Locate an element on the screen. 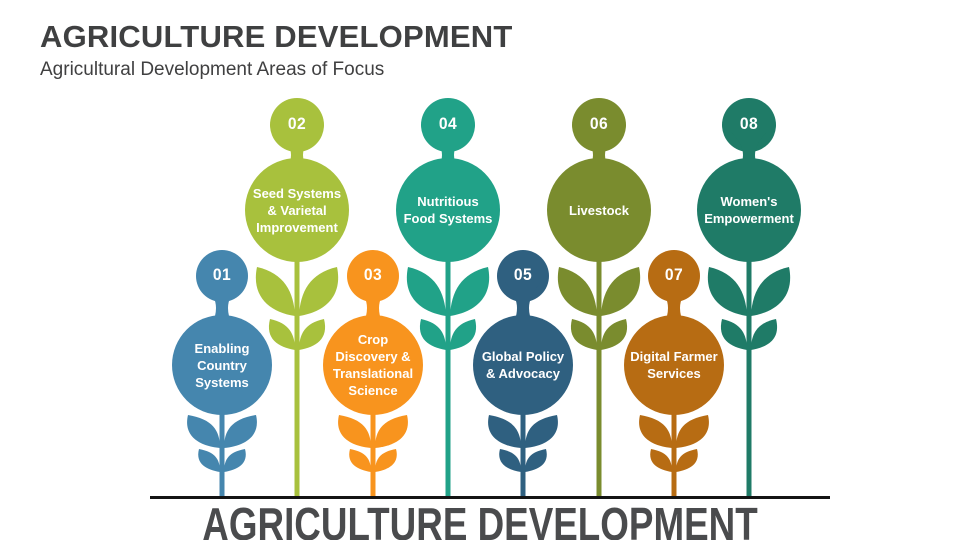 The image size is (960, 540). flower-06: 06 Livestock is located at coordinates (599, 297).